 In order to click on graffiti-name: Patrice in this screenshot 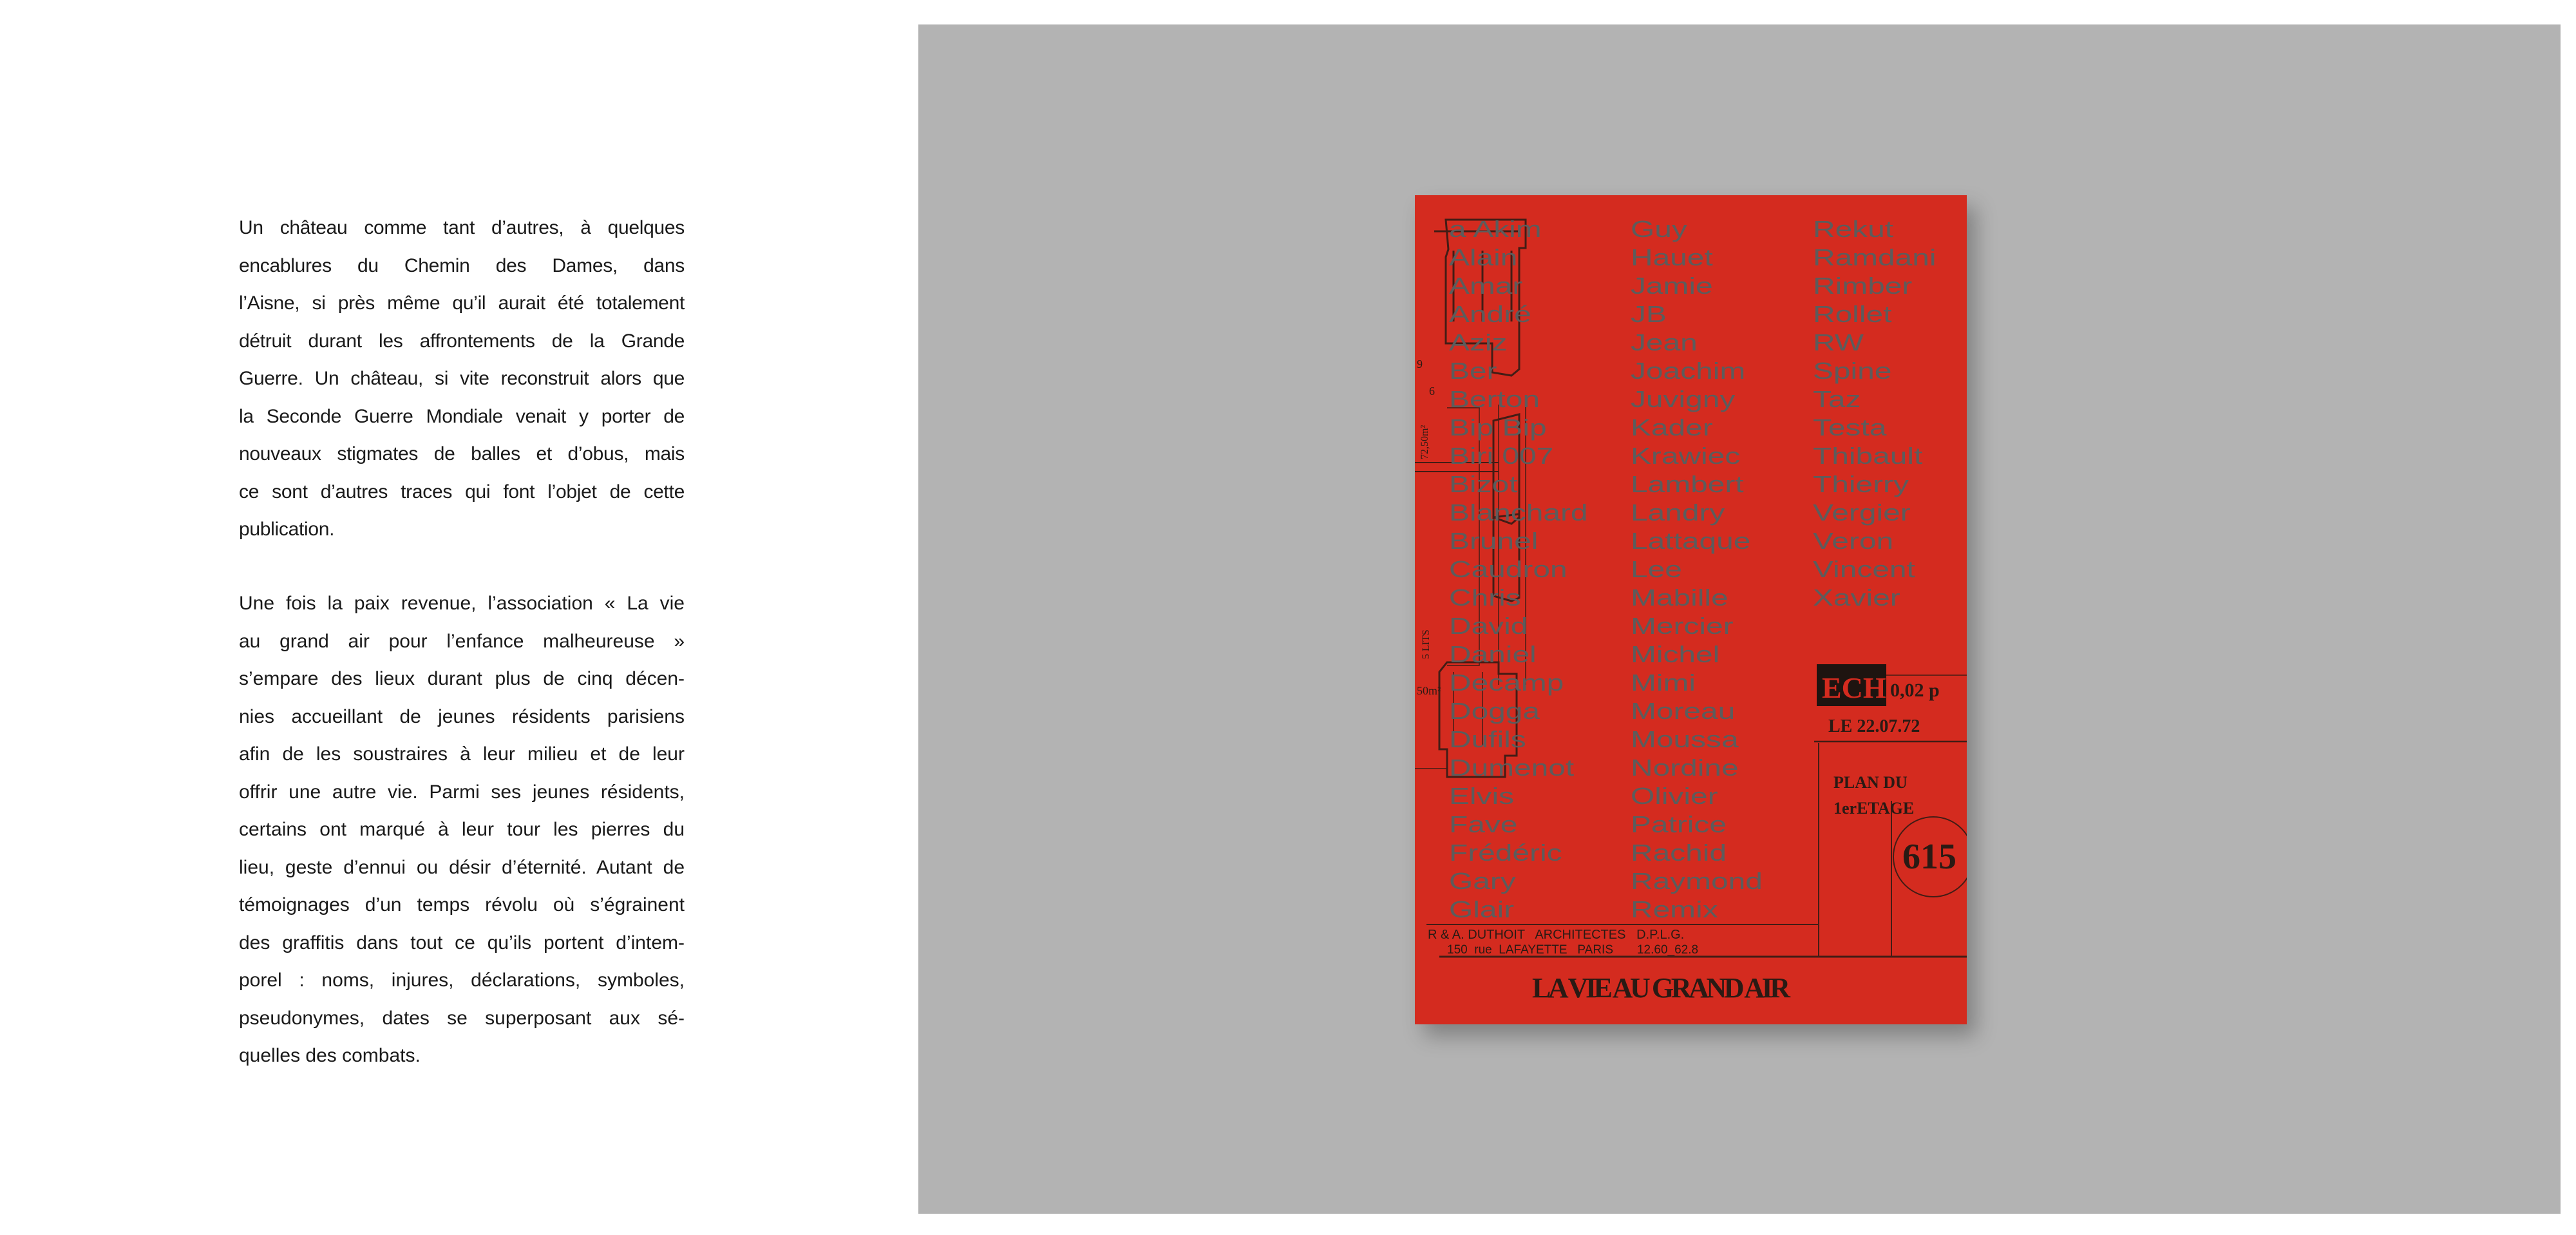, I will do `click(1679, 825)`.